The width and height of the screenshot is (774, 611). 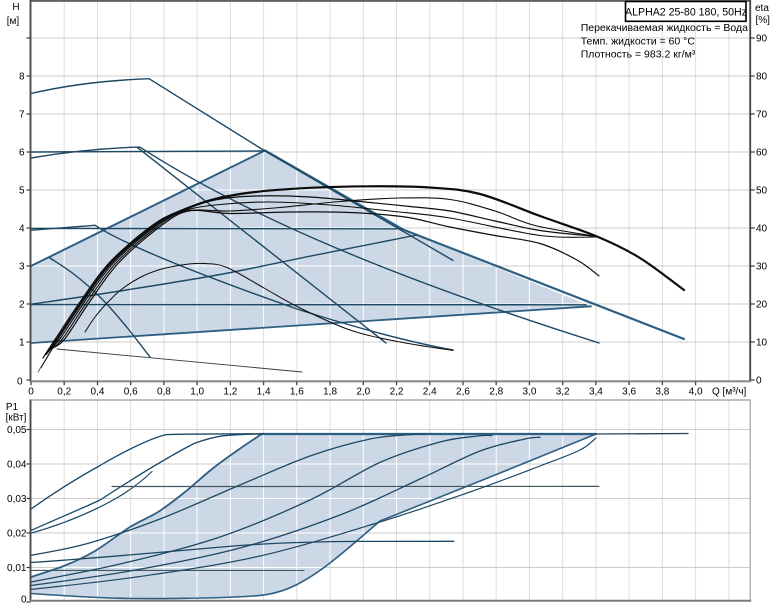 I want to click on svg-text: 1,0, so click(x=197, y=392).